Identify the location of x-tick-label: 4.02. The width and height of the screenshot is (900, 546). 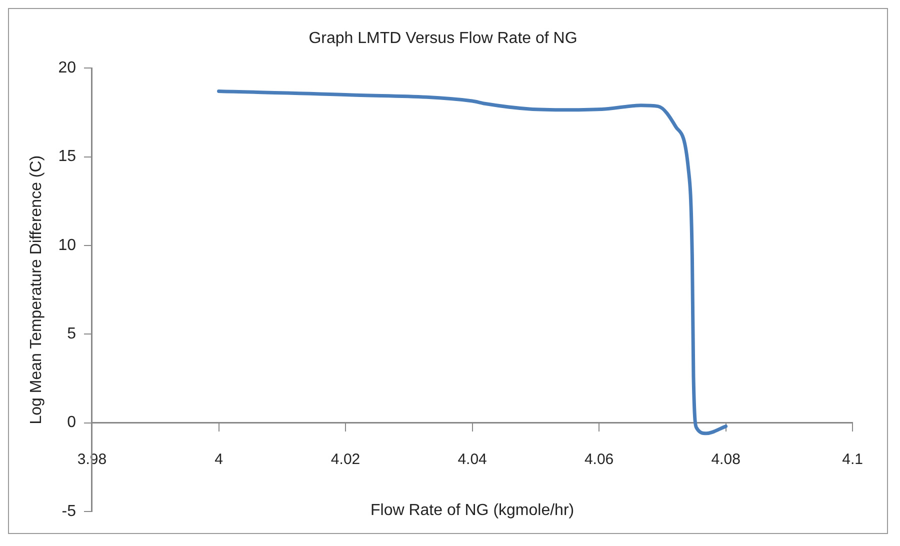
(345, 459).